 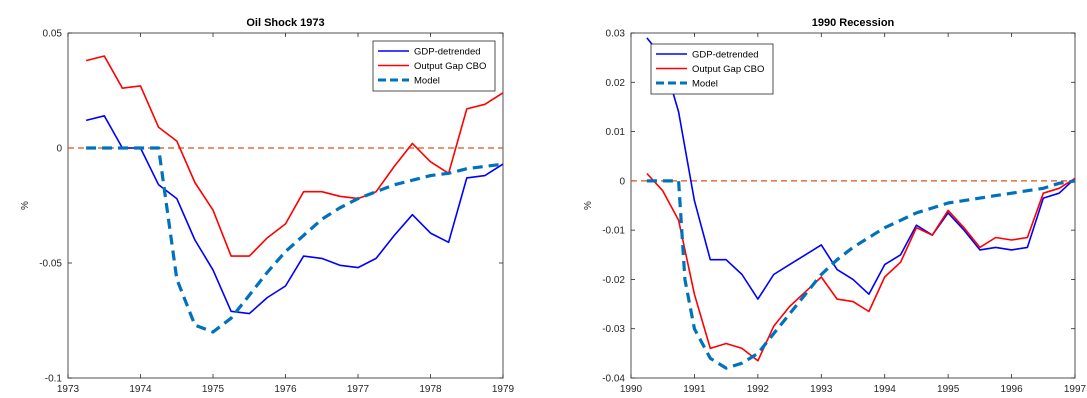 What do you see at coordinates (140, 389) in the screenshot?
I see `x-tick-label: 1974` at bounding box center [140, 389].